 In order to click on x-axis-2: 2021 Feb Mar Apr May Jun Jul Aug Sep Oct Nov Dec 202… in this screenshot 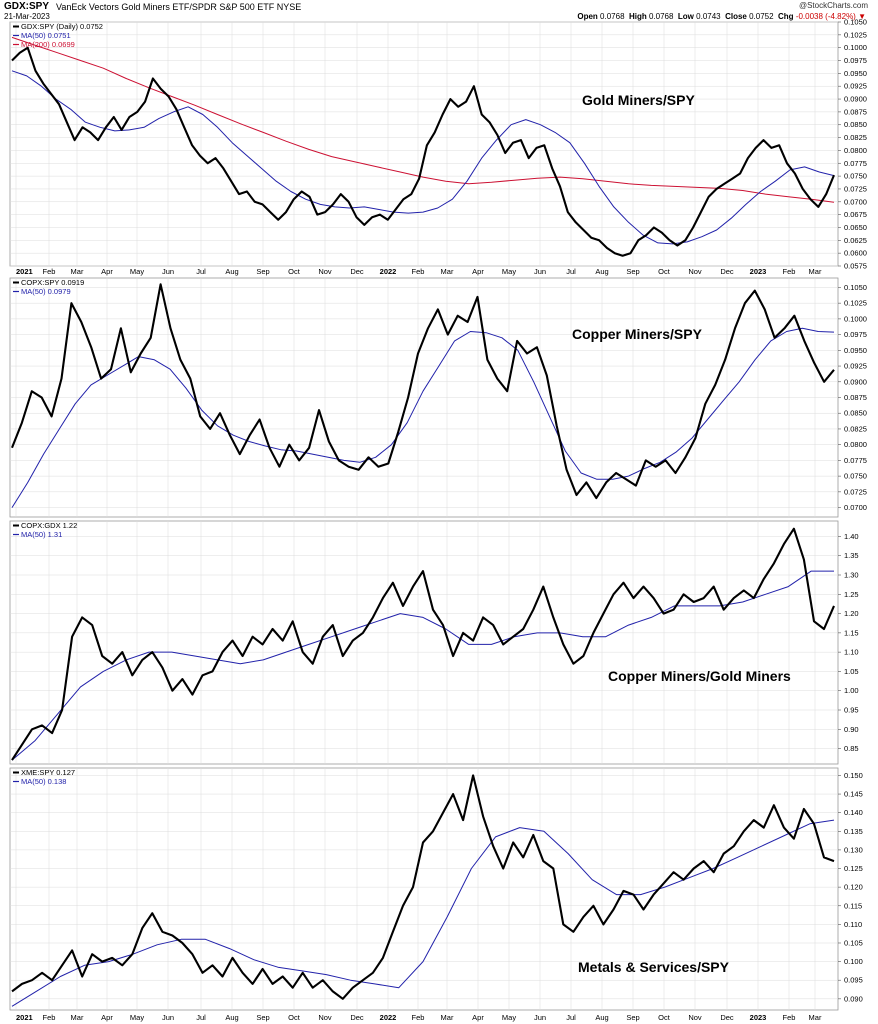, I will do `click(419, 1017)`.